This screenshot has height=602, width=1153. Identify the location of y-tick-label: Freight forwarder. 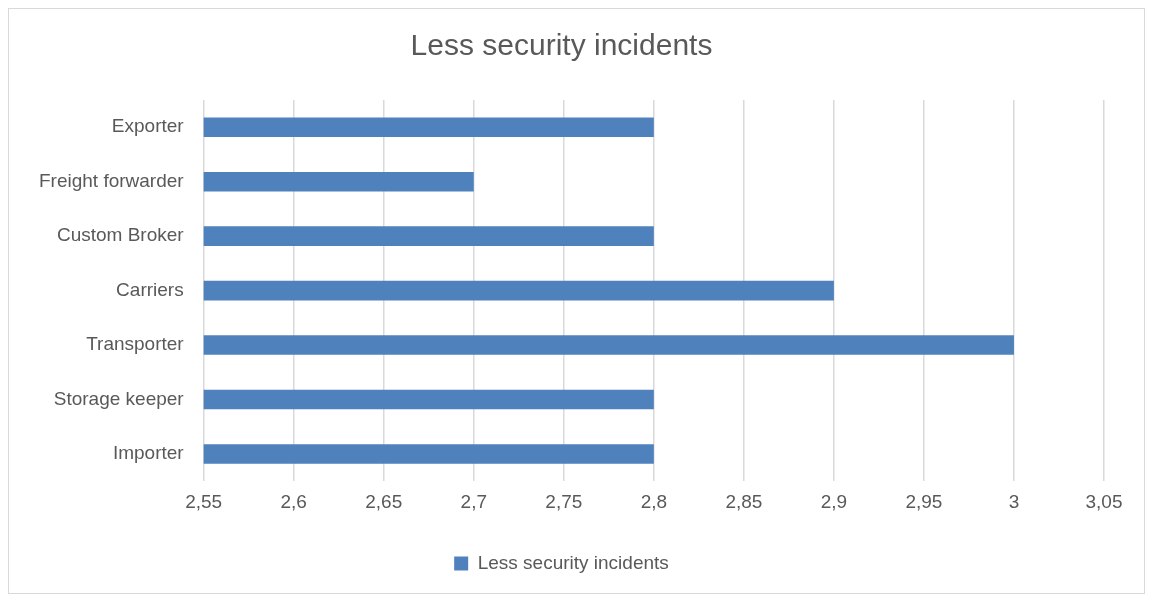
(111, 180).